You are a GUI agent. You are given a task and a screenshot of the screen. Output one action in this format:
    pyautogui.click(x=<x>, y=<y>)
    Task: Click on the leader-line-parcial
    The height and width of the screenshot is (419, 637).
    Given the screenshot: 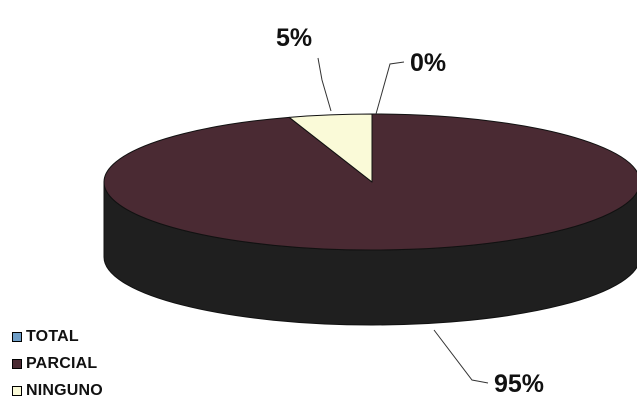 What is the action you would take?
    pyautogui.click(x=461, y=356)
    